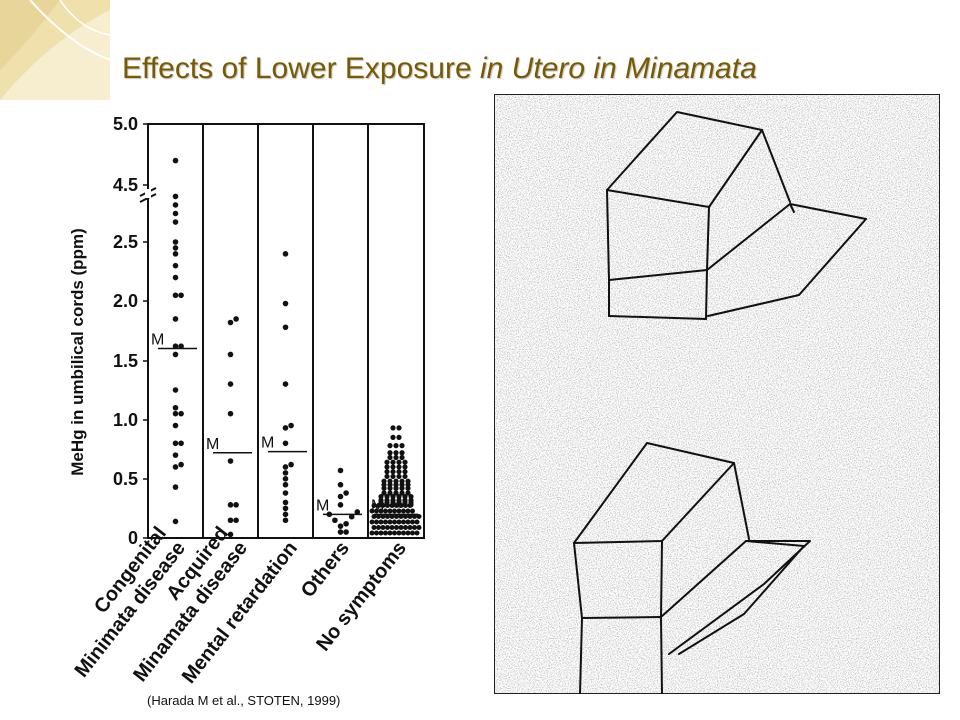  Describe the element at coordinates (325, 570) in the screenshot. I see `x-category-label-line: Others` at that location.